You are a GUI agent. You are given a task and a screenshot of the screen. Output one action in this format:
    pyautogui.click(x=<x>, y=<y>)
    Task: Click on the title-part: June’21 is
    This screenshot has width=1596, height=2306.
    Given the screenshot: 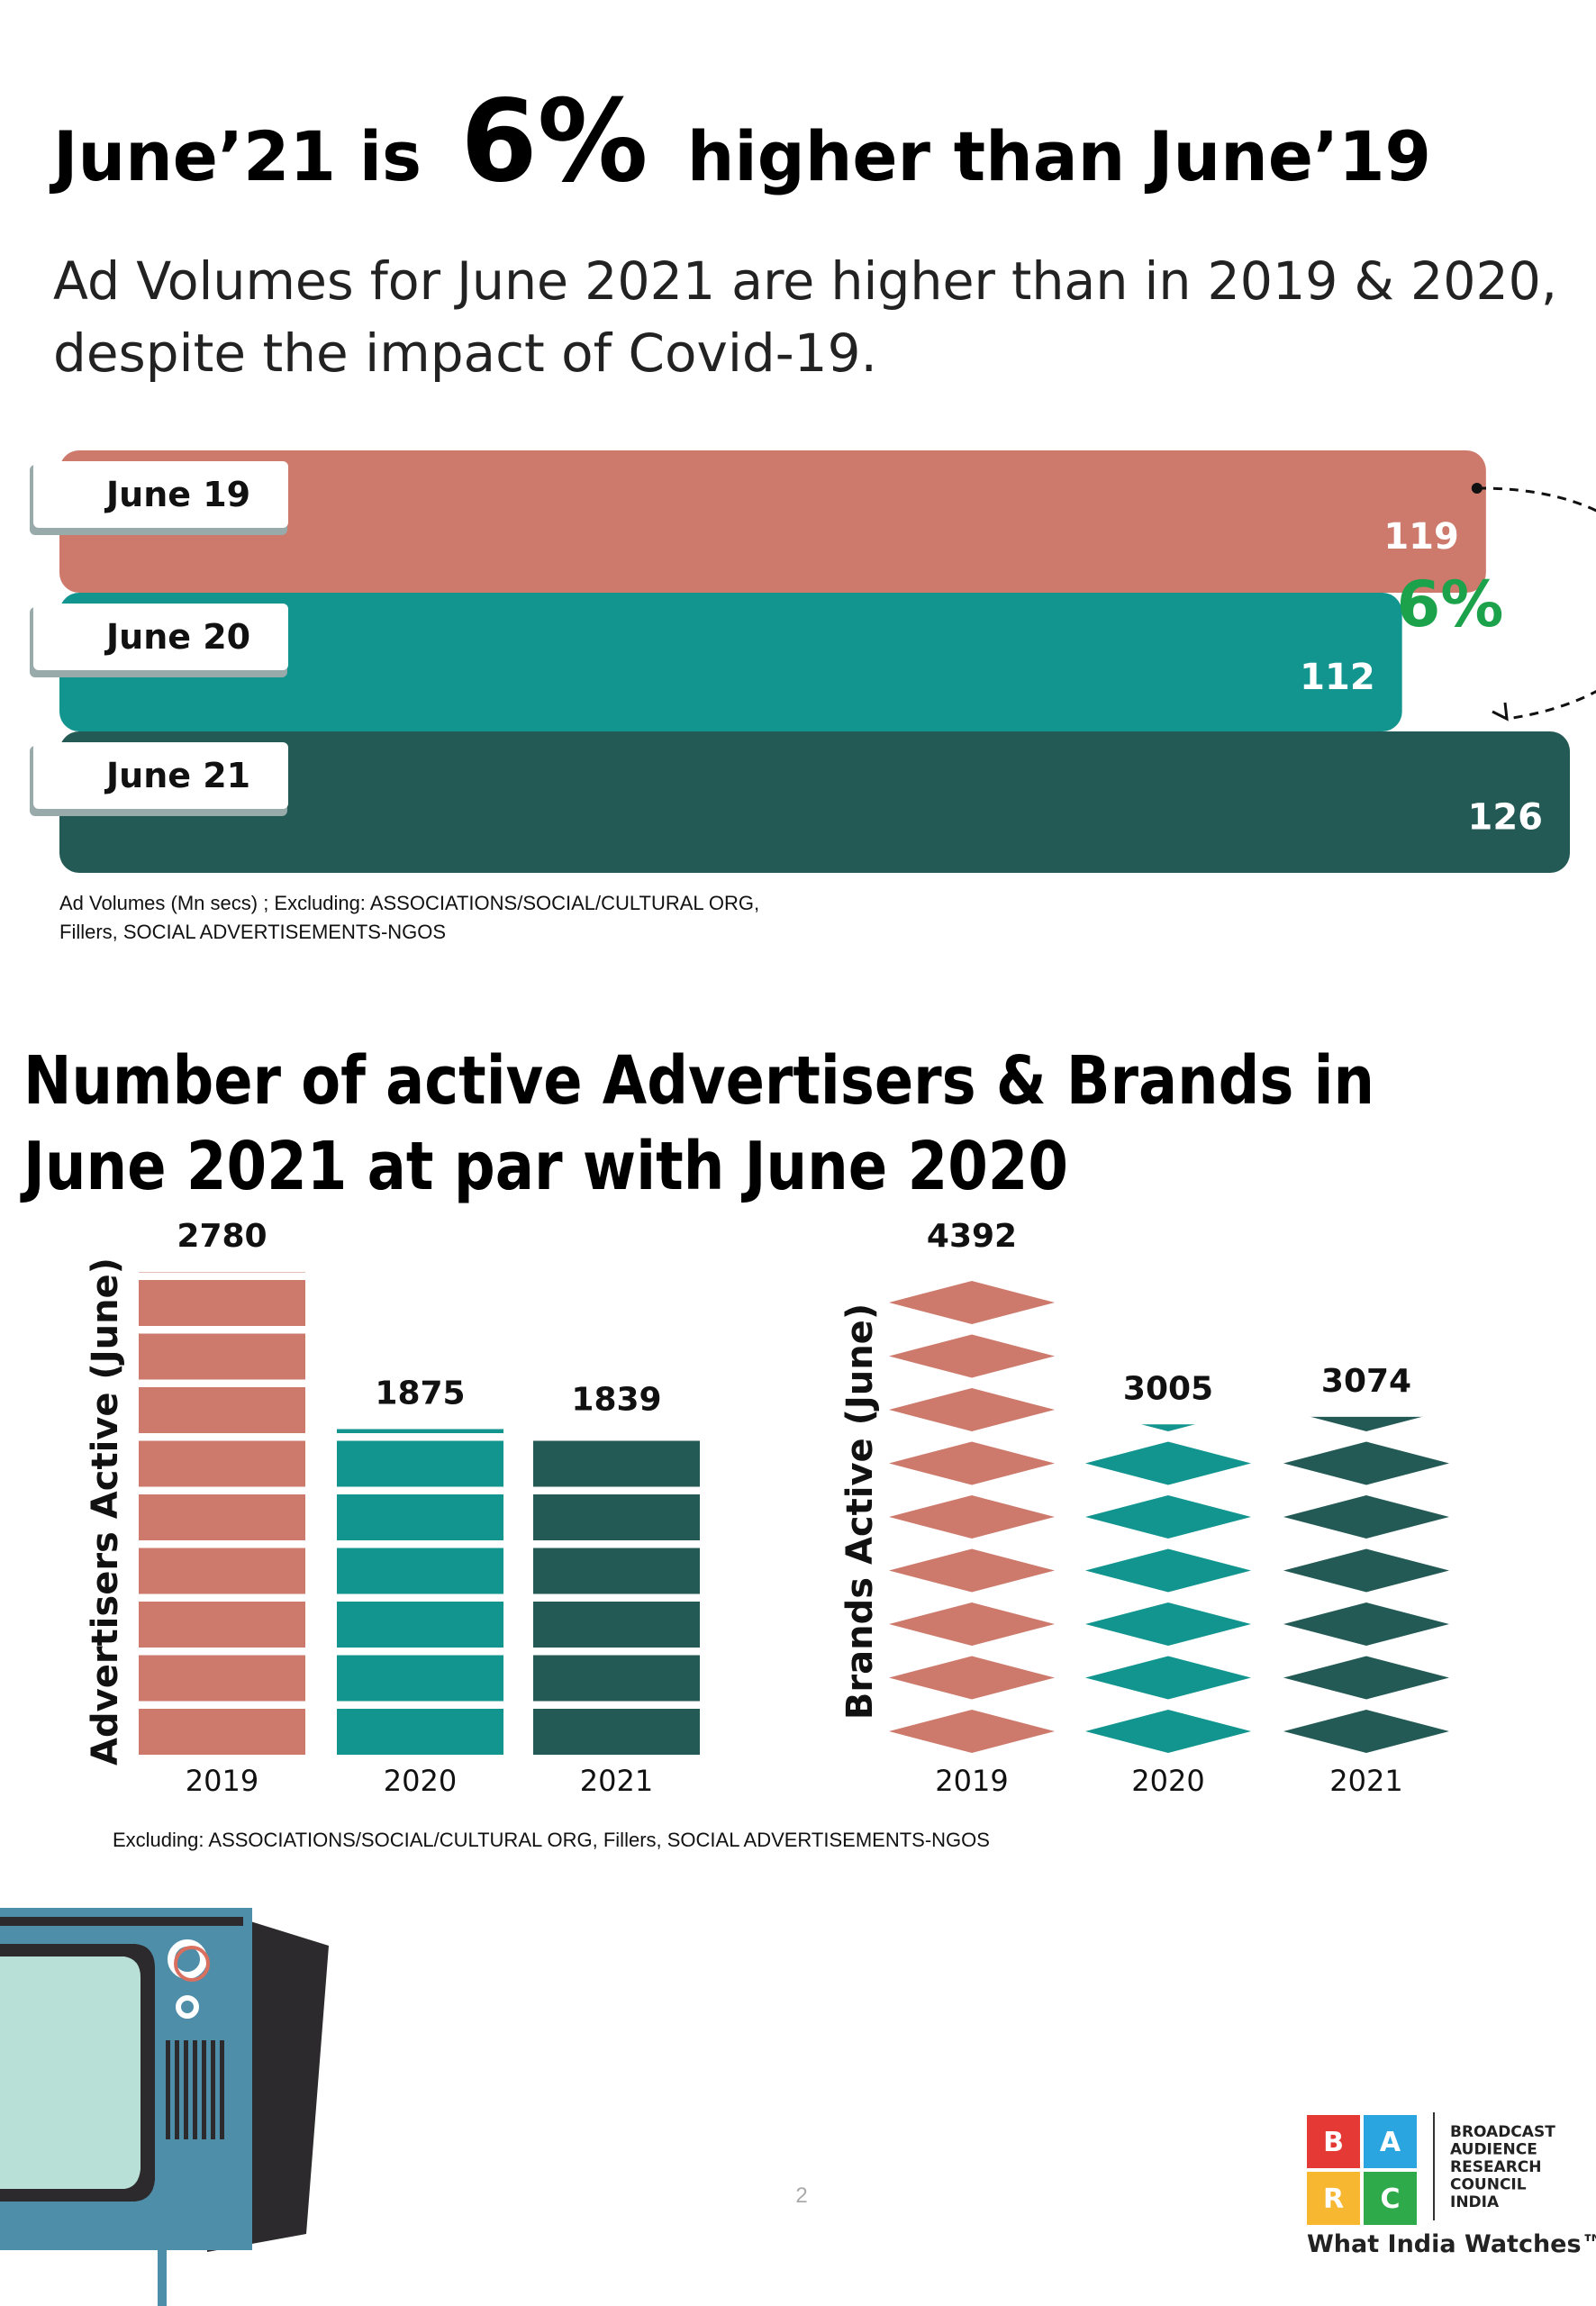 What is the action you would take?
    pyautogui.click(x=235, y=156)
    